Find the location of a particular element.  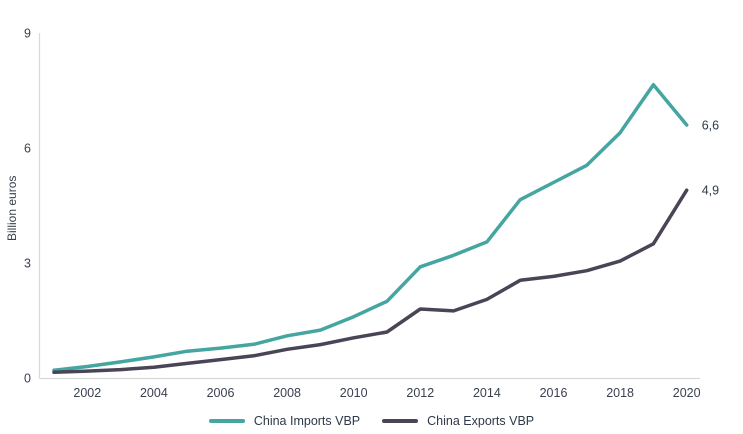

y-tick-label: 3 is located at coordinates (27, 264).